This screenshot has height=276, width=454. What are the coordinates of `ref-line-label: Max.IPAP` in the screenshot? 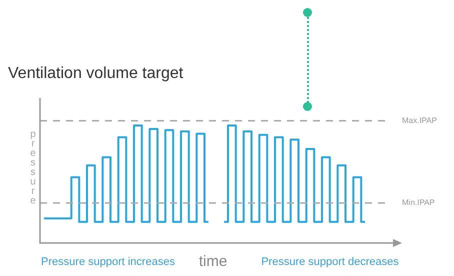 It's located at (419, 120).